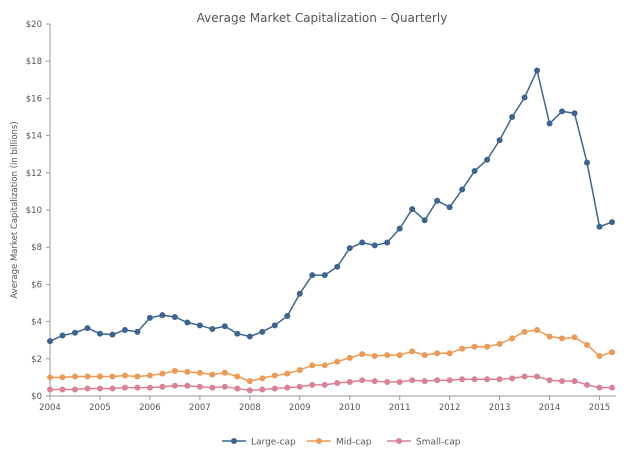 This screenshot has width=640, height=461. I want to click on x-tick-label: 2013, so click(500, 408).